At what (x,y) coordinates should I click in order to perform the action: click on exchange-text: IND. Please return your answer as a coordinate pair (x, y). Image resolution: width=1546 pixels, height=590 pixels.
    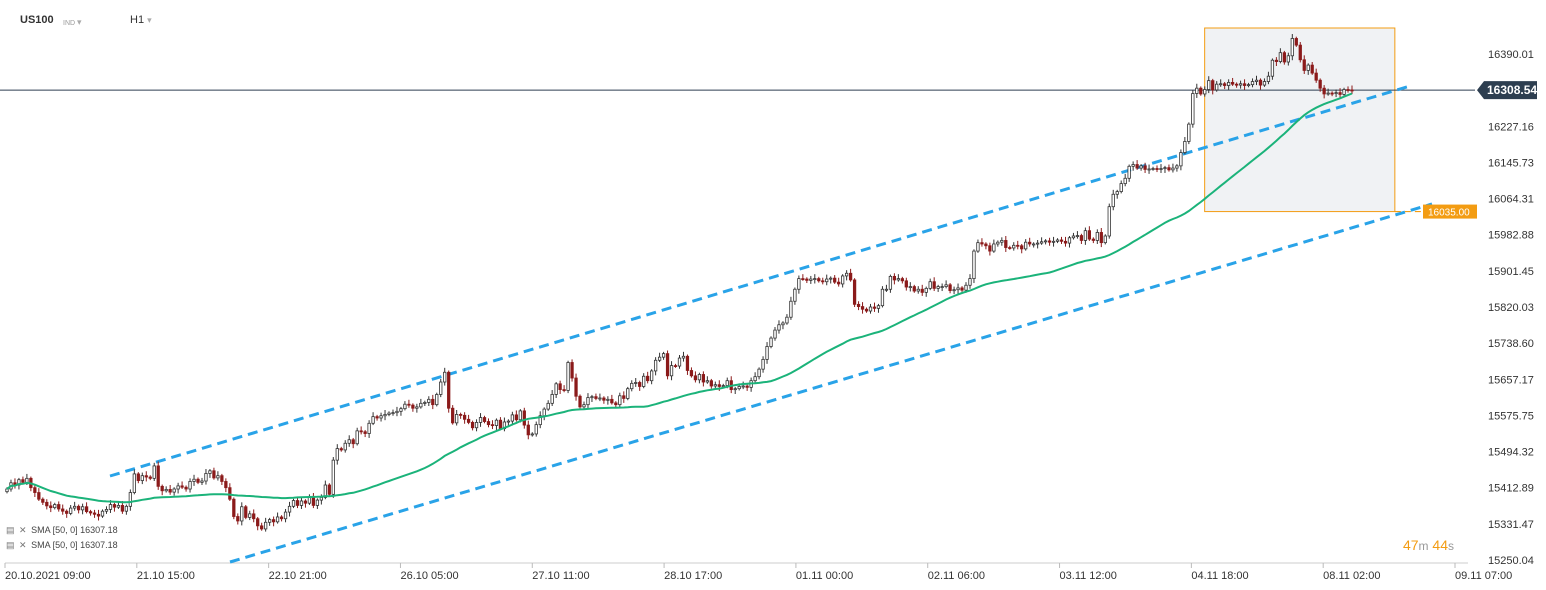
    Looking at the image, I should click on (69, 23).